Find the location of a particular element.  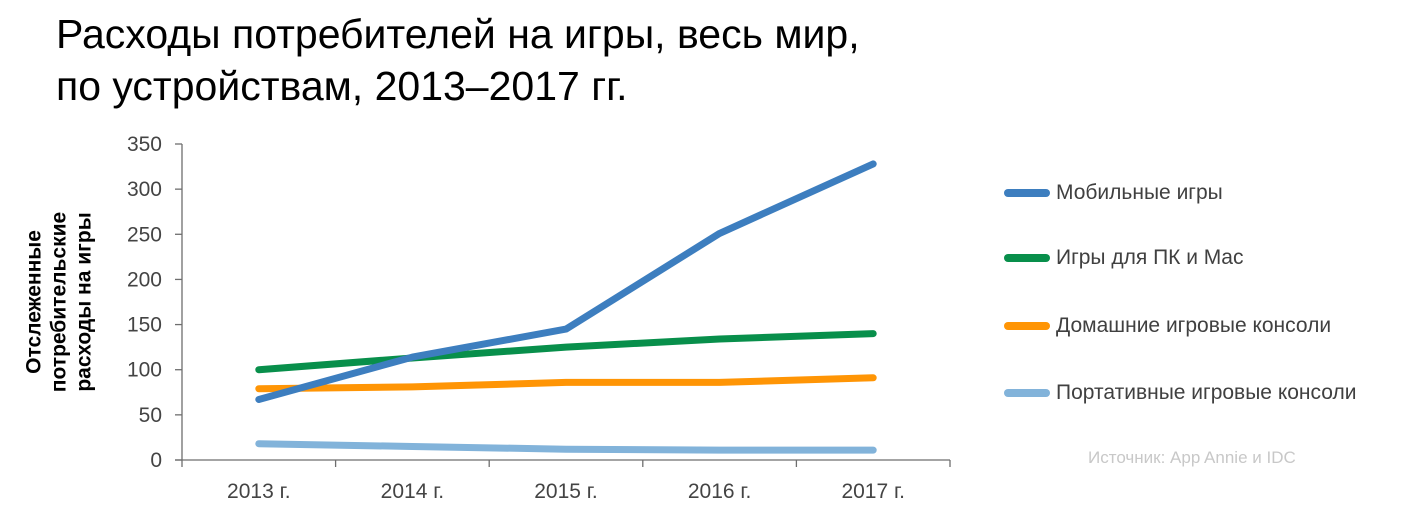

legend-label-home-console: Домашние игровые консоли is located at coordinates (1194, 325).